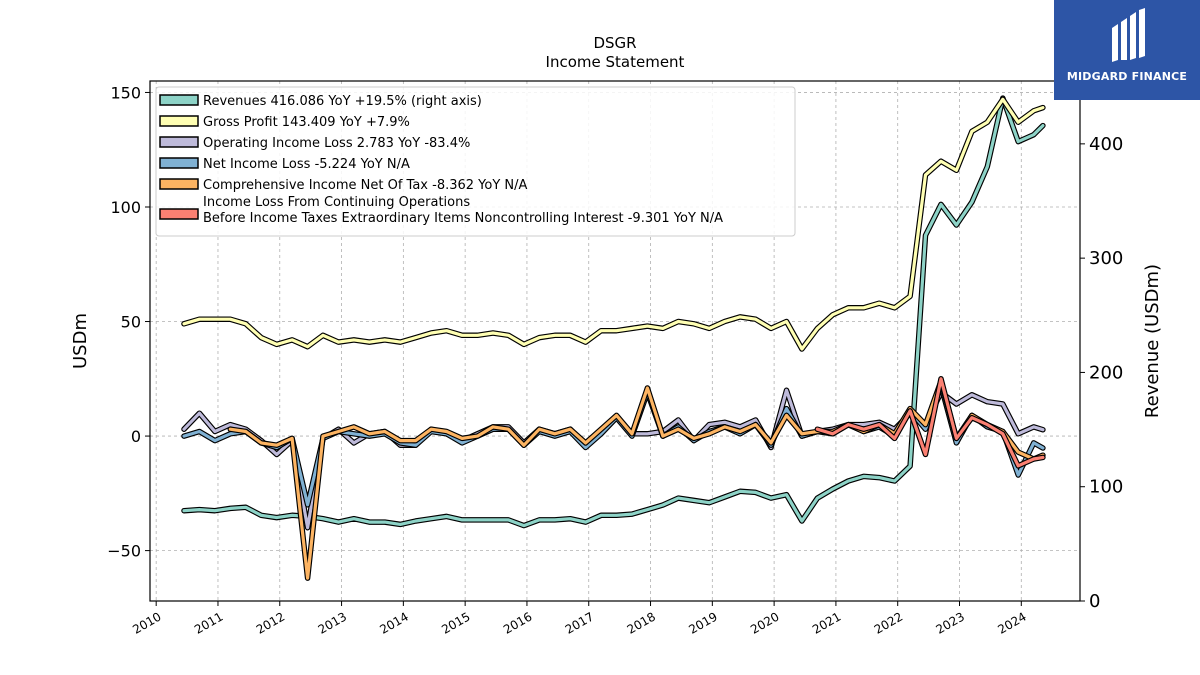  Describe the element at coordinates (615, 62) in the screenshot. I see `chart-subtitle: Income Statement` at that location.